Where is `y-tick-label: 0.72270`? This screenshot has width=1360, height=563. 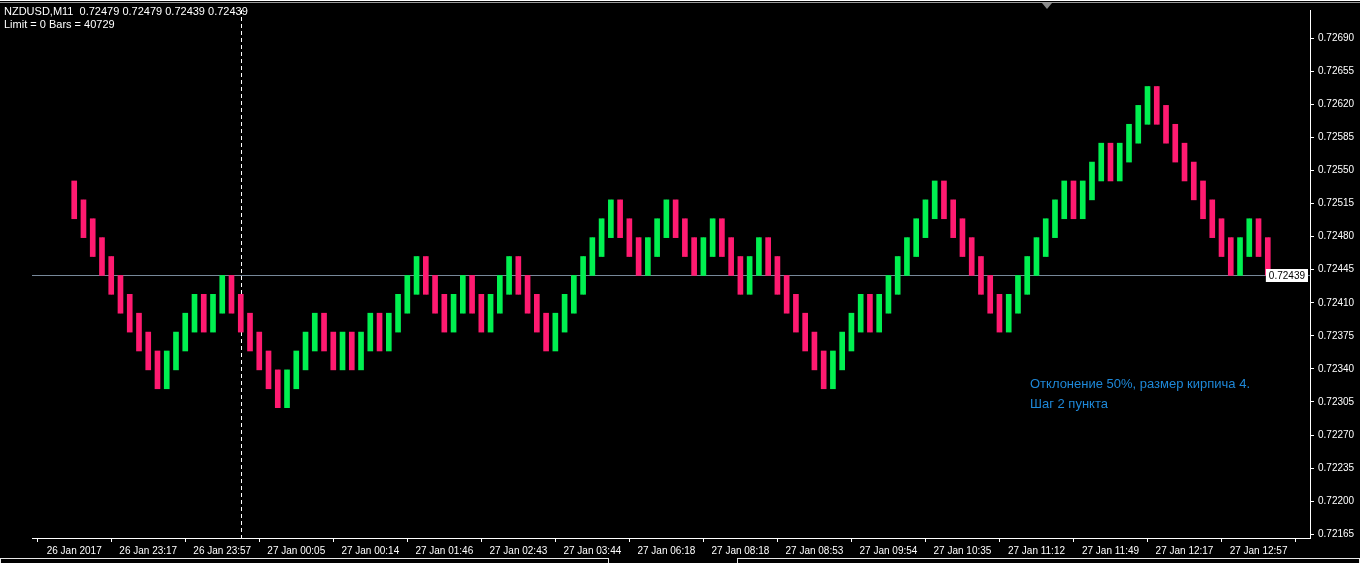
y-tick-label: 0.72270 is located at coordinates (1336, 434).